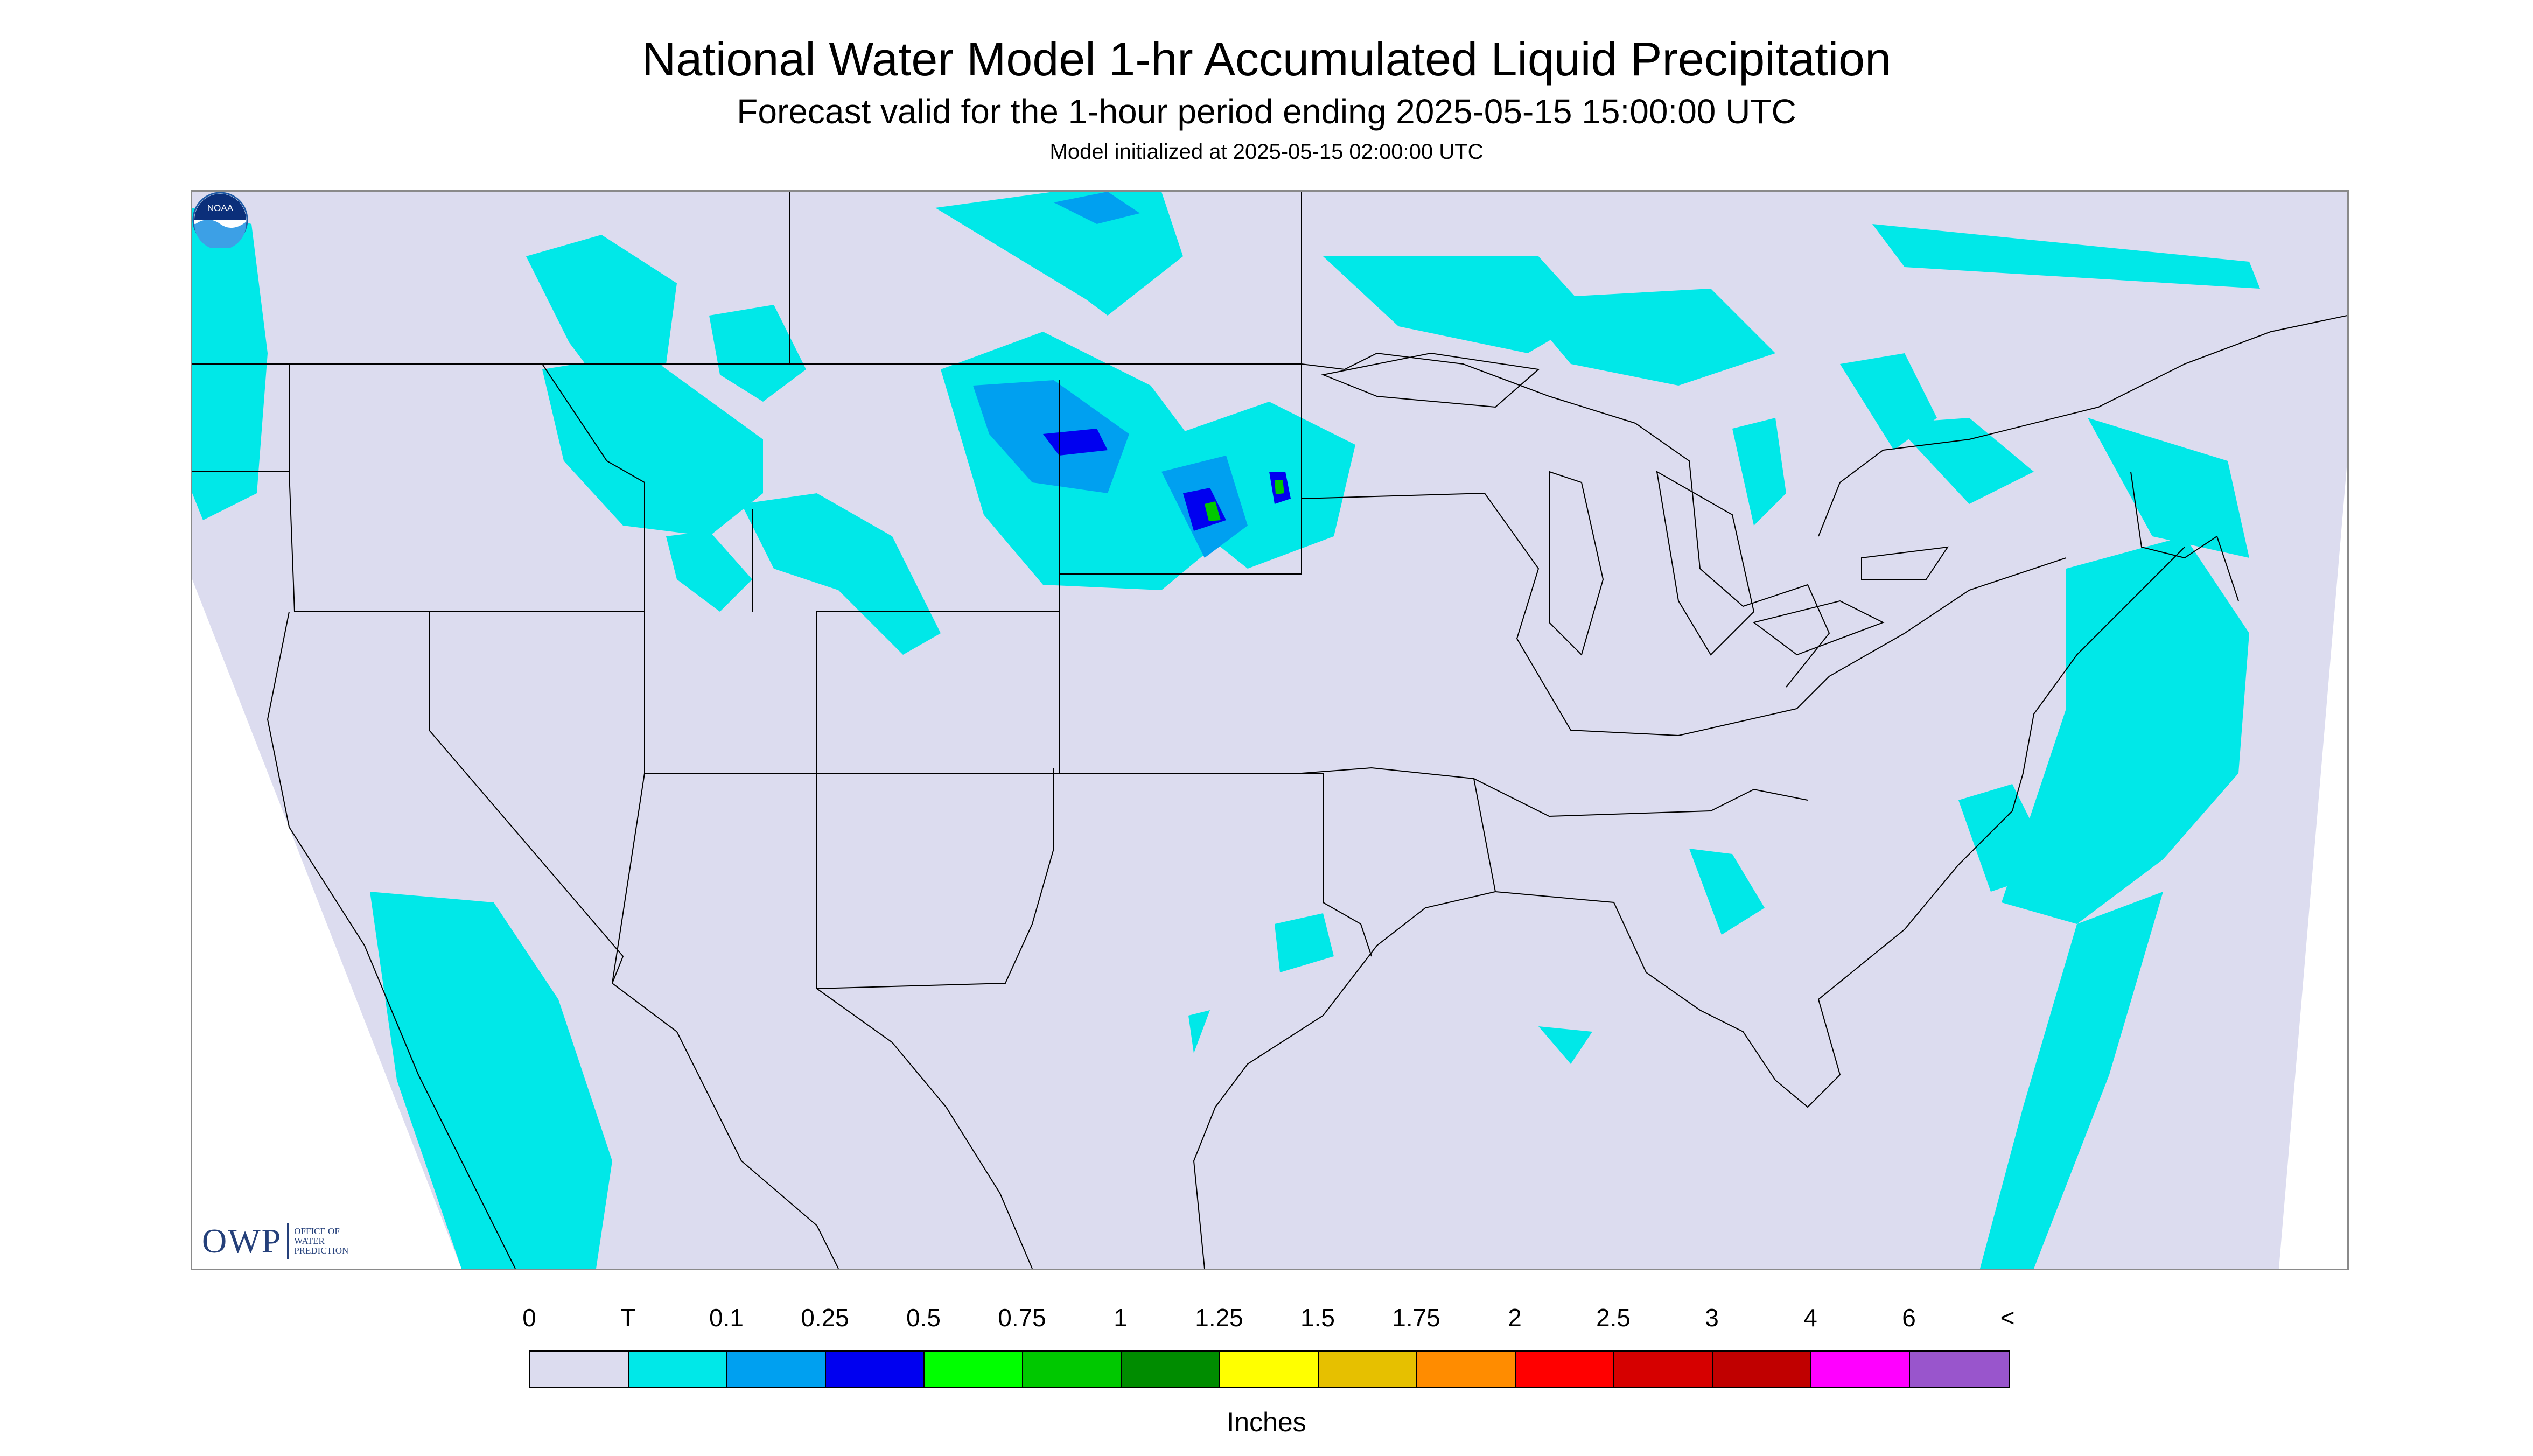 This screenshot has width=2533, height=1456. Describe the element at coordinates (2007, 1318) in the screenshot. I see `legend-tick-label: <` at that location.